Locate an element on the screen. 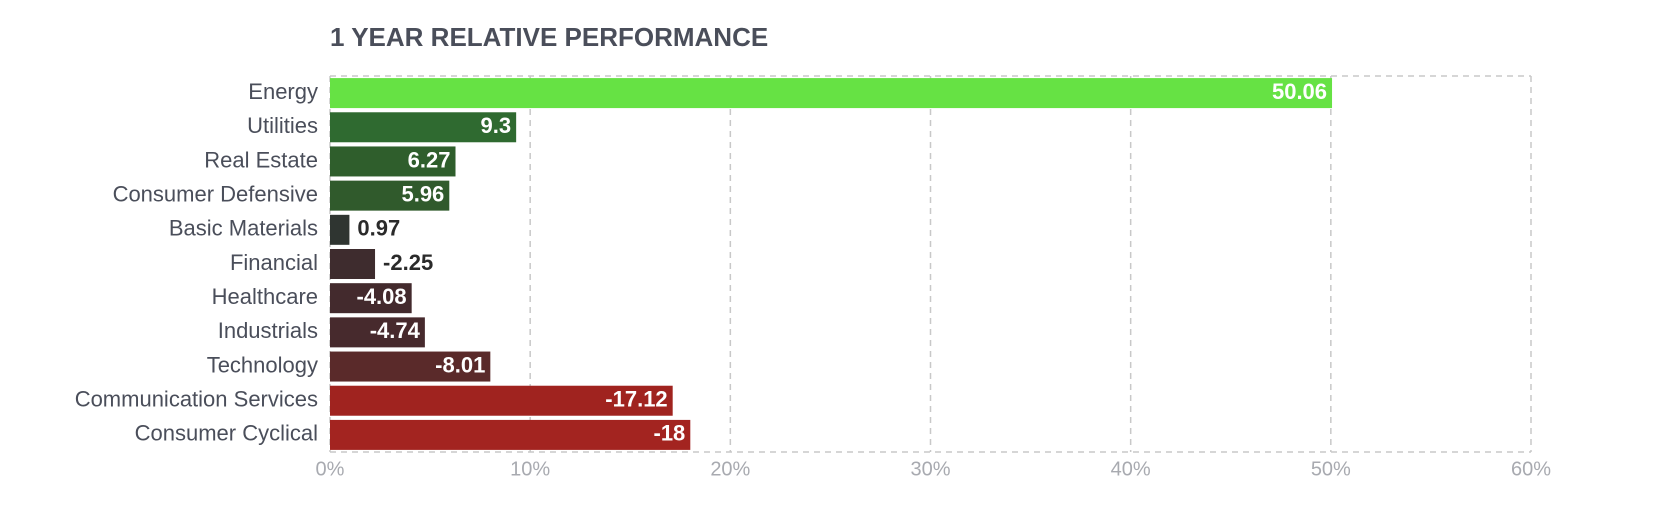 The height and width of the screenshot is (520, 1680). value-label: -2.25 is located at coordinates (408, 262).